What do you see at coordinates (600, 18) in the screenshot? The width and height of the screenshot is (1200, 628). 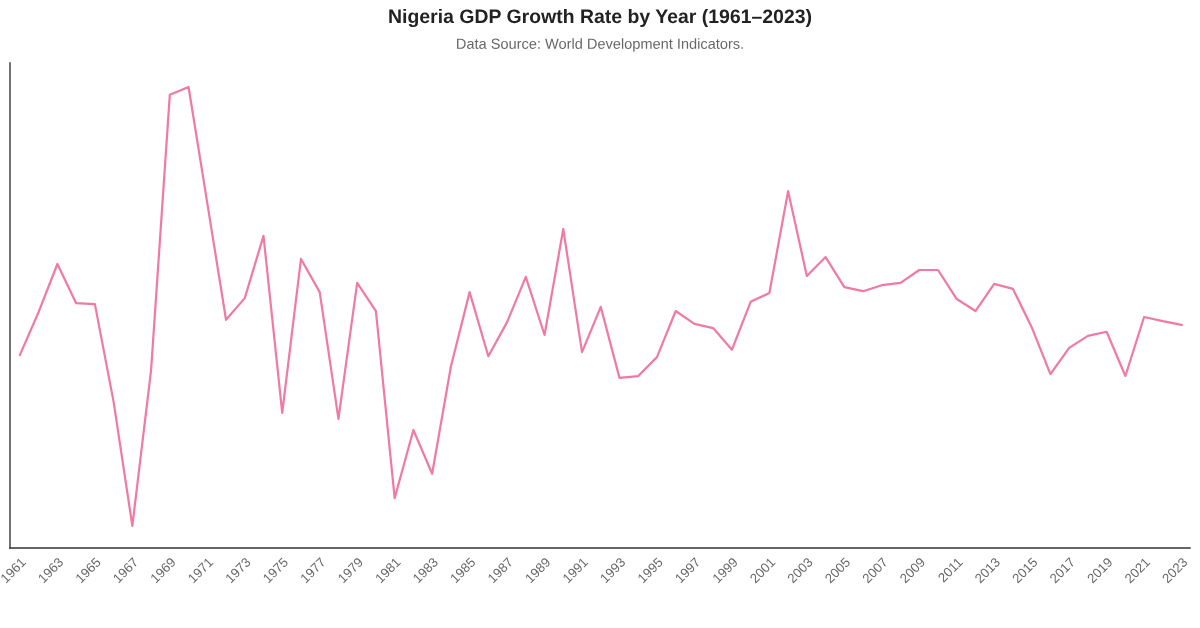 I see `chart-title: Nigeria GDP Growth Rate by Year (1961–2023)` at bounding box center [600, 18].